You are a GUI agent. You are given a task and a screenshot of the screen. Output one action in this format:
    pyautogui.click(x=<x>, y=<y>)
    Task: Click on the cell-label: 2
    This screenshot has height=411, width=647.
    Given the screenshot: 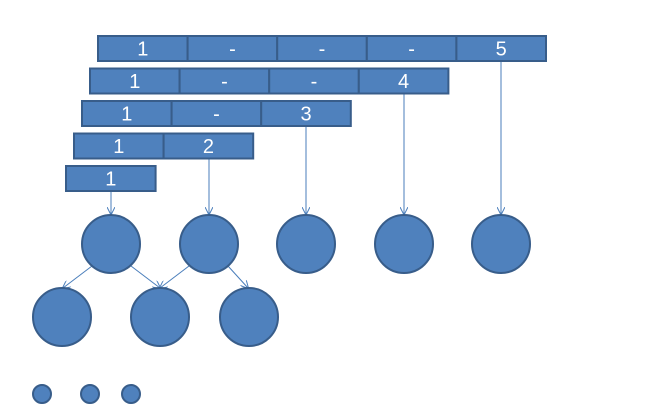 What is the action you would take?
    pyautogui.click(x=208, y=147)
    